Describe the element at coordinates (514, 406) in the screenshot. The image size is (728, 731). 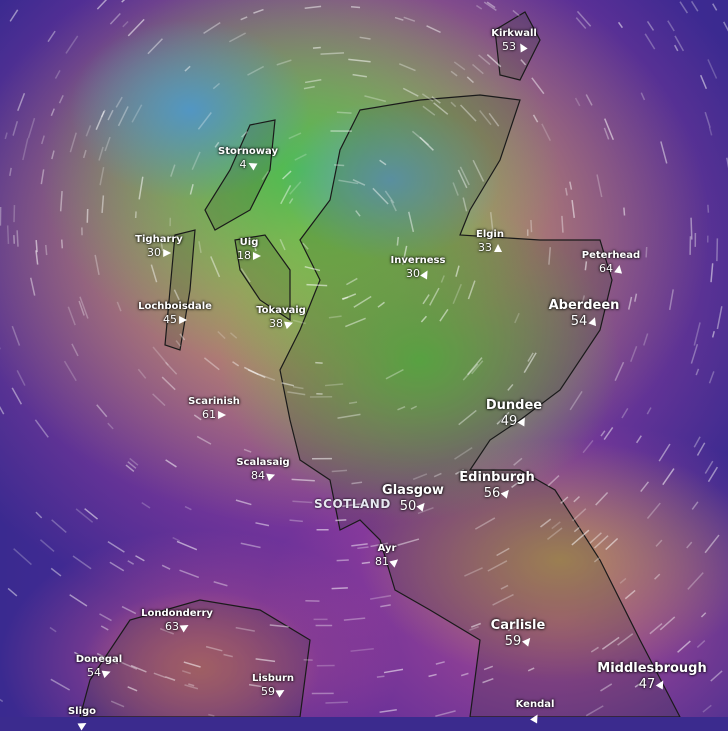
I see `city-name: Dundee` at that location.